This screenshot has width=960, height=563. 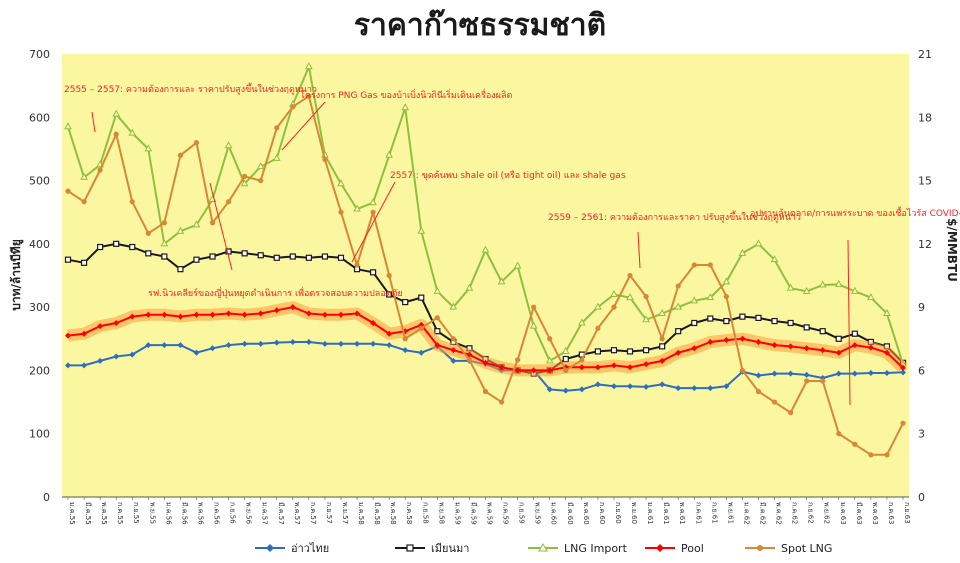 What do you see at coordinates (373, 222) in the screenshot?
I see `annotation-arrow-shale` at bounding box center [373, 222].